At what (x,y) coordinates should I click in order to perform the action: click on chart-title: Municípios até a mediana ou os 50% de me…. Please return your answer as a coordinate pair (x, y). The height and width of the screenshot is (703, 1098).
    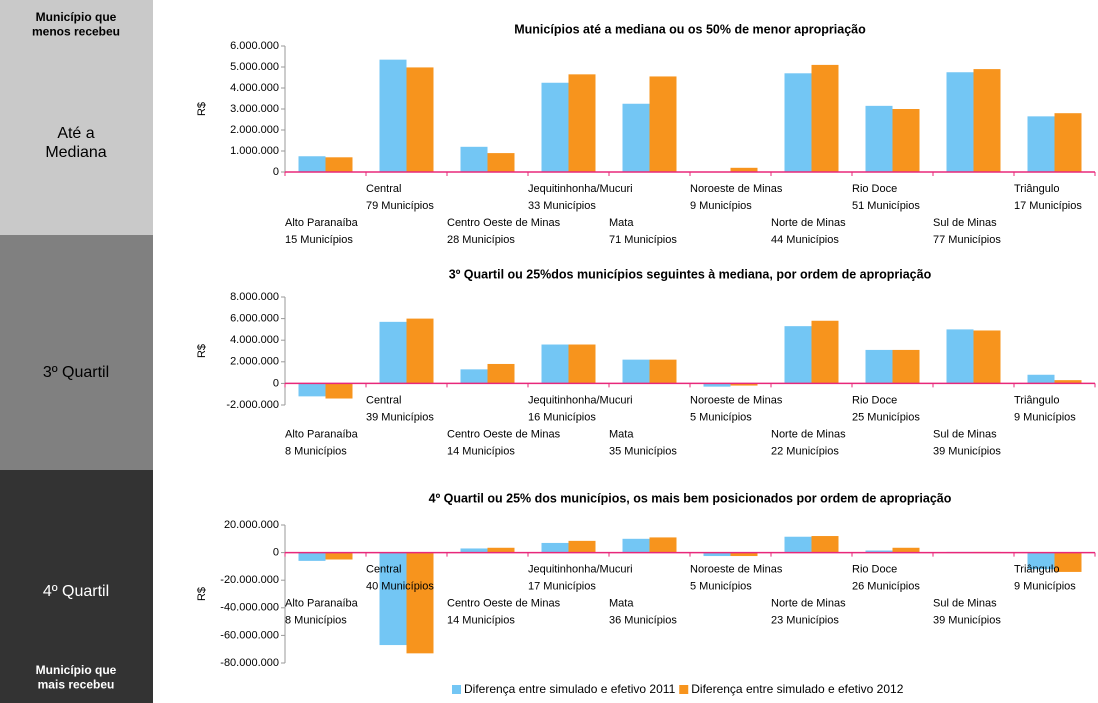
    Looking at the image, I should click on (690, 29).